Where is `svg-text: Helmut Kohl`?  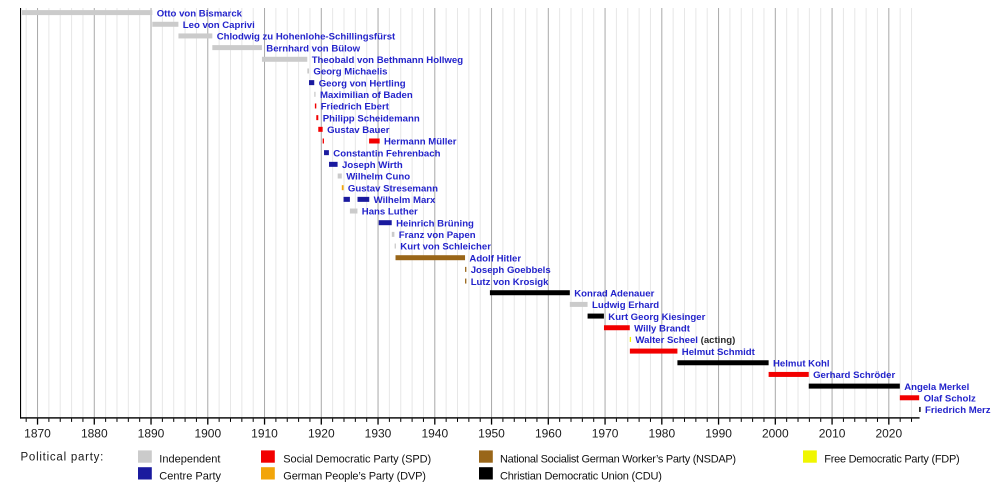
svg-text: Helmut Kohl is located at coordinates (801, 364).